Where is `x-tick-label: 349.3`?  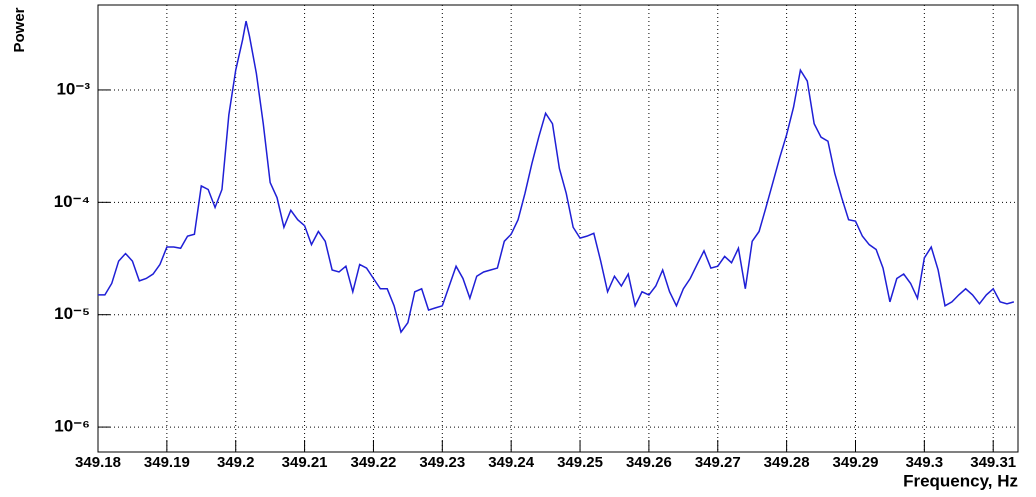 x-tick-label: 349.3 is located at coordinates (925, 462).